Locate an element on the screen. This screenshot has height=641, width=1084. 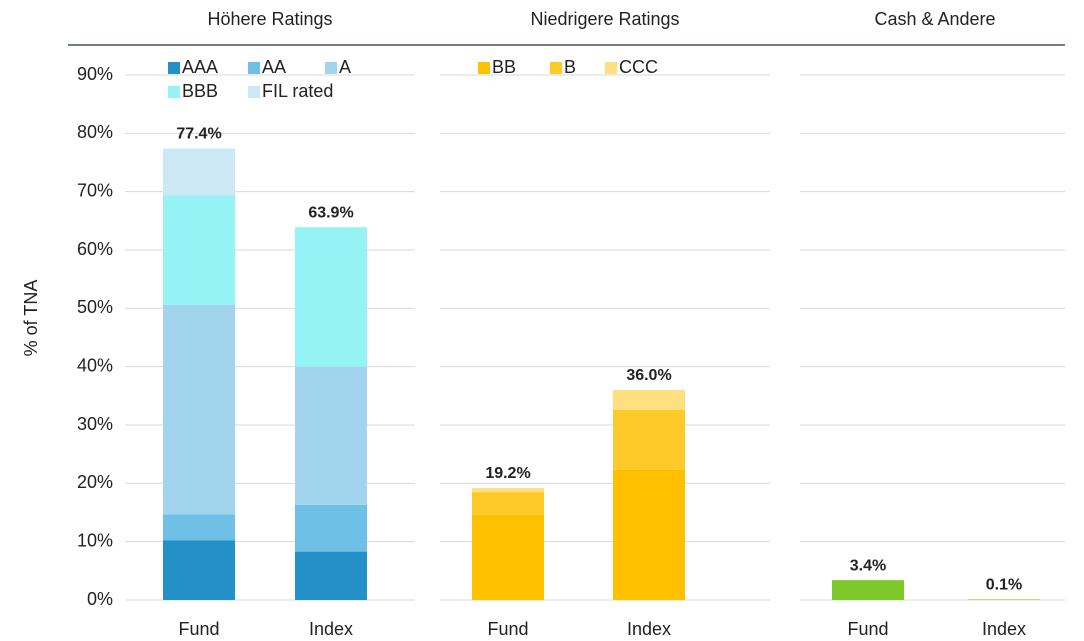
legend-label: BBB is located at coordinates (200, 91).